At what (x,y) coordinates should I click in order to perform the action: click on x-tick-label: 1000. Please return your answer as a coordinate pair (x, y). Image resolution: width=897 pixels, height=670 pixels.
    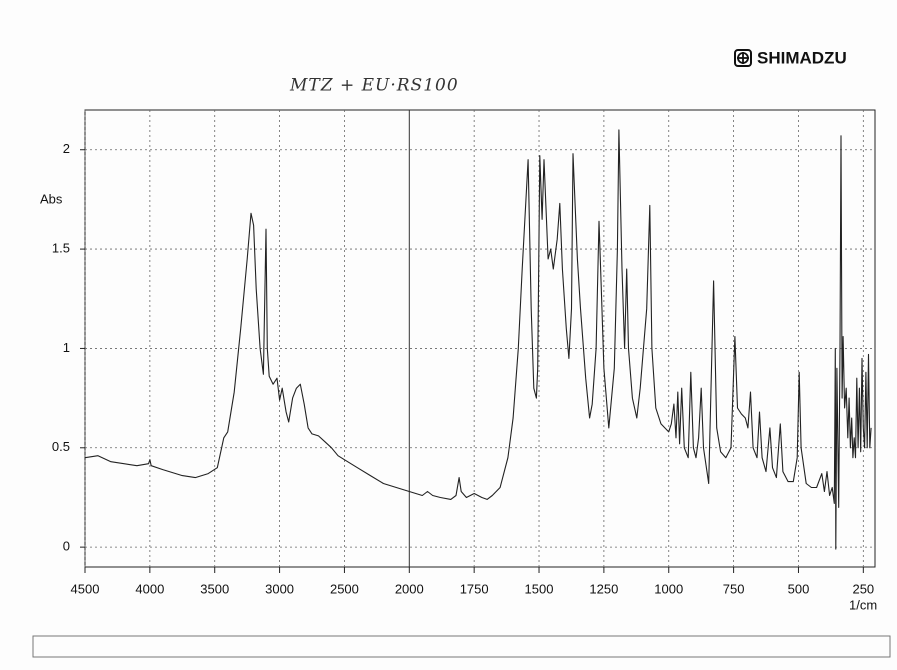
    Looking at the image, I should click on (668, 588).